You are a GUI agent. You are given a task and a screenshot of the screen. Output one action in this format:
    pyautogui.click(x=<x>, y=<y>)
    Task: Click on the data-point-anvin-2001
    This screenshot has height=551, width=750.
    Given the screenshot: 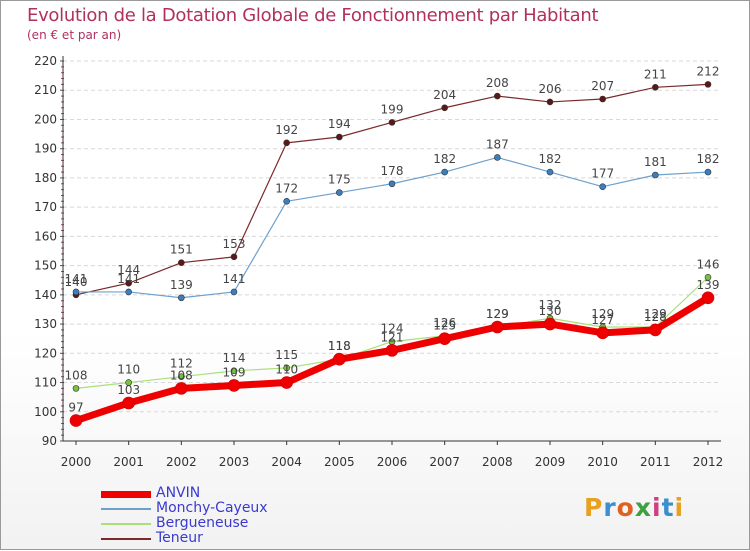 What is the action you would take?
    pyautogui.click(x=128, y=403)
    